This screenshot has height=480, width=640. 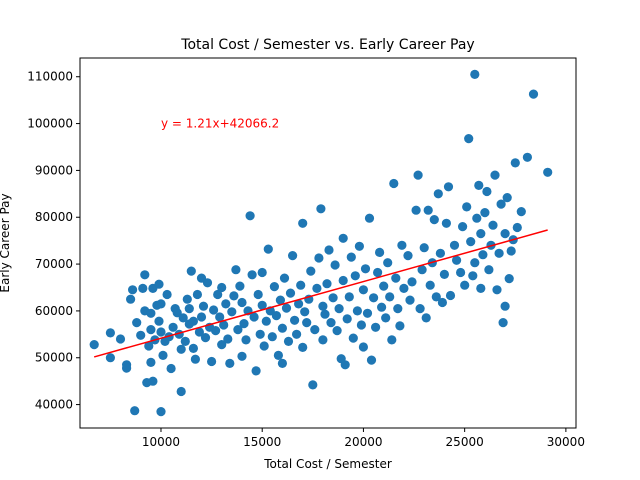 I want to click on x-axis-ticks: 10000 15000 20000 25000 30000, so click(x=363, y=438).